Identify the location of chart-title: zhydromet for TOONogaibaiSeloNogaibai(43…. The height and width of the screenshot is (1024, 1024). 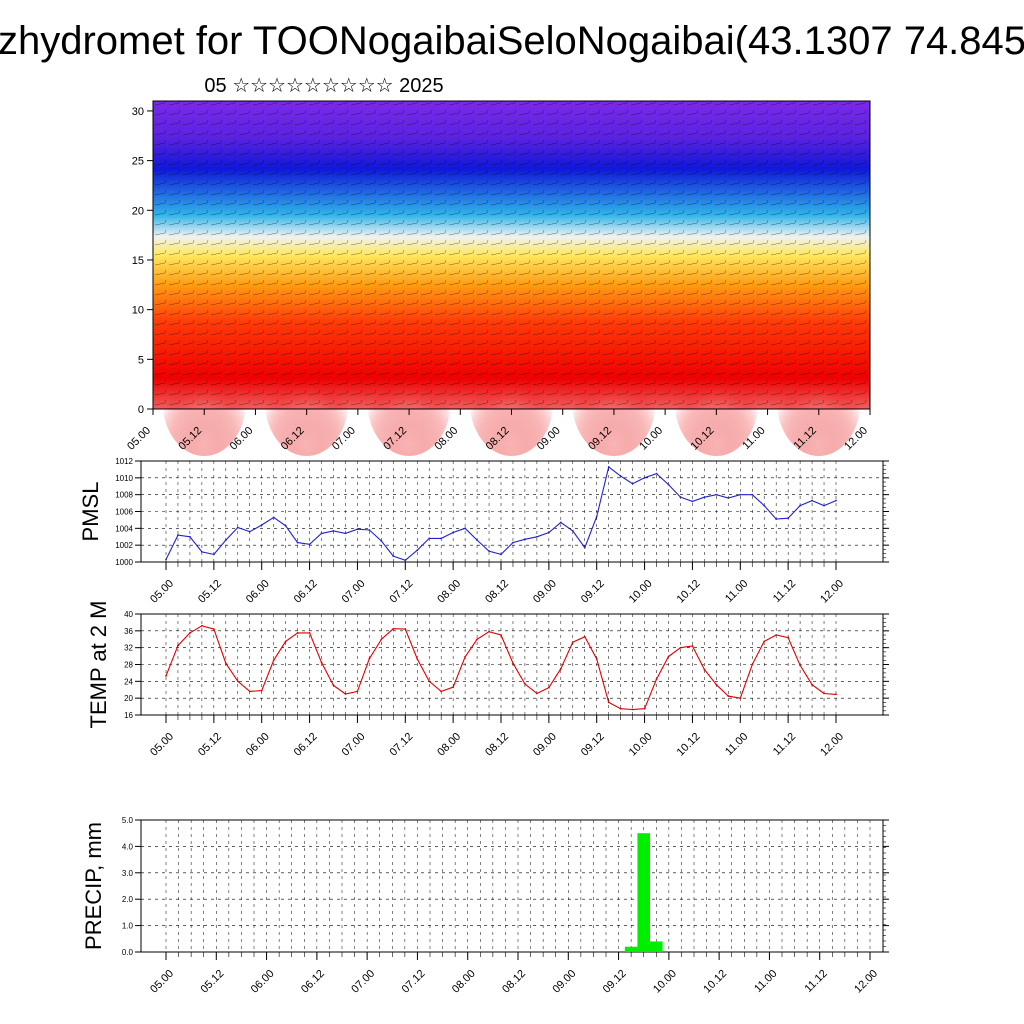
(512, 41).